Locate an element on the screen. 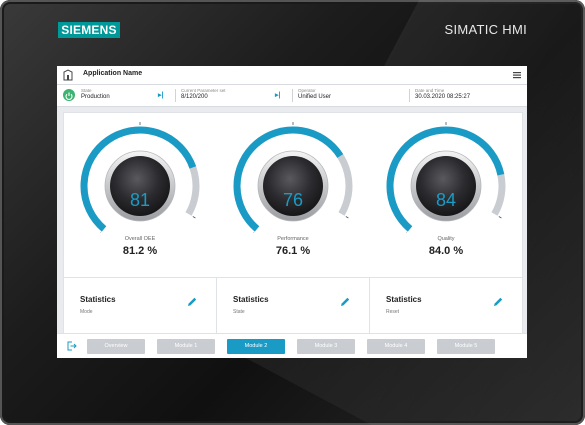 Image resolution: width=585 pixels, height=425 pixels. parameter-field: Current Parameter set 8/120/200 is located at coordinates (203, 94).